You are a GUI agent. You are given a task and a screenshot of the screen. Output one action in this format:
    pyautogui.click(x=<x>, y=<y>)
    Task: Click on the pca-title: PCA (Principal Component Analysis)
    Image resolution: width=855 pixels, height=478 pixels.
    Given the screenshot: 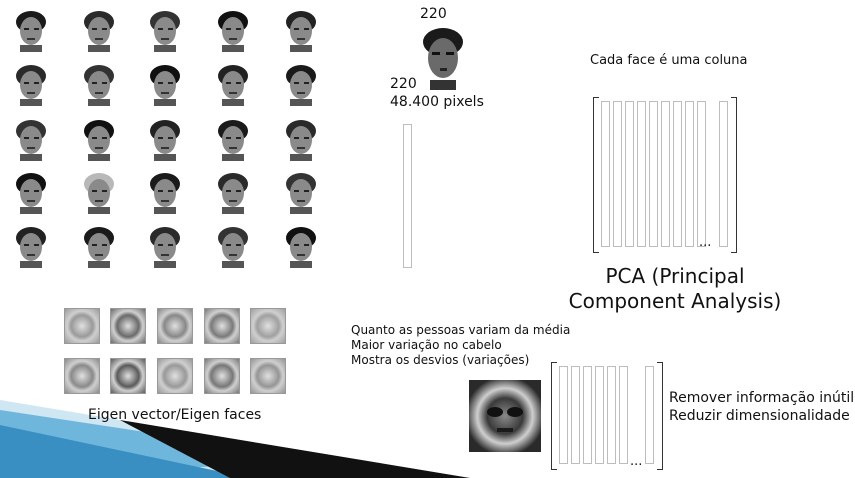 What is the action you would take?
    pyautogui.click(x=675, y=289)
    